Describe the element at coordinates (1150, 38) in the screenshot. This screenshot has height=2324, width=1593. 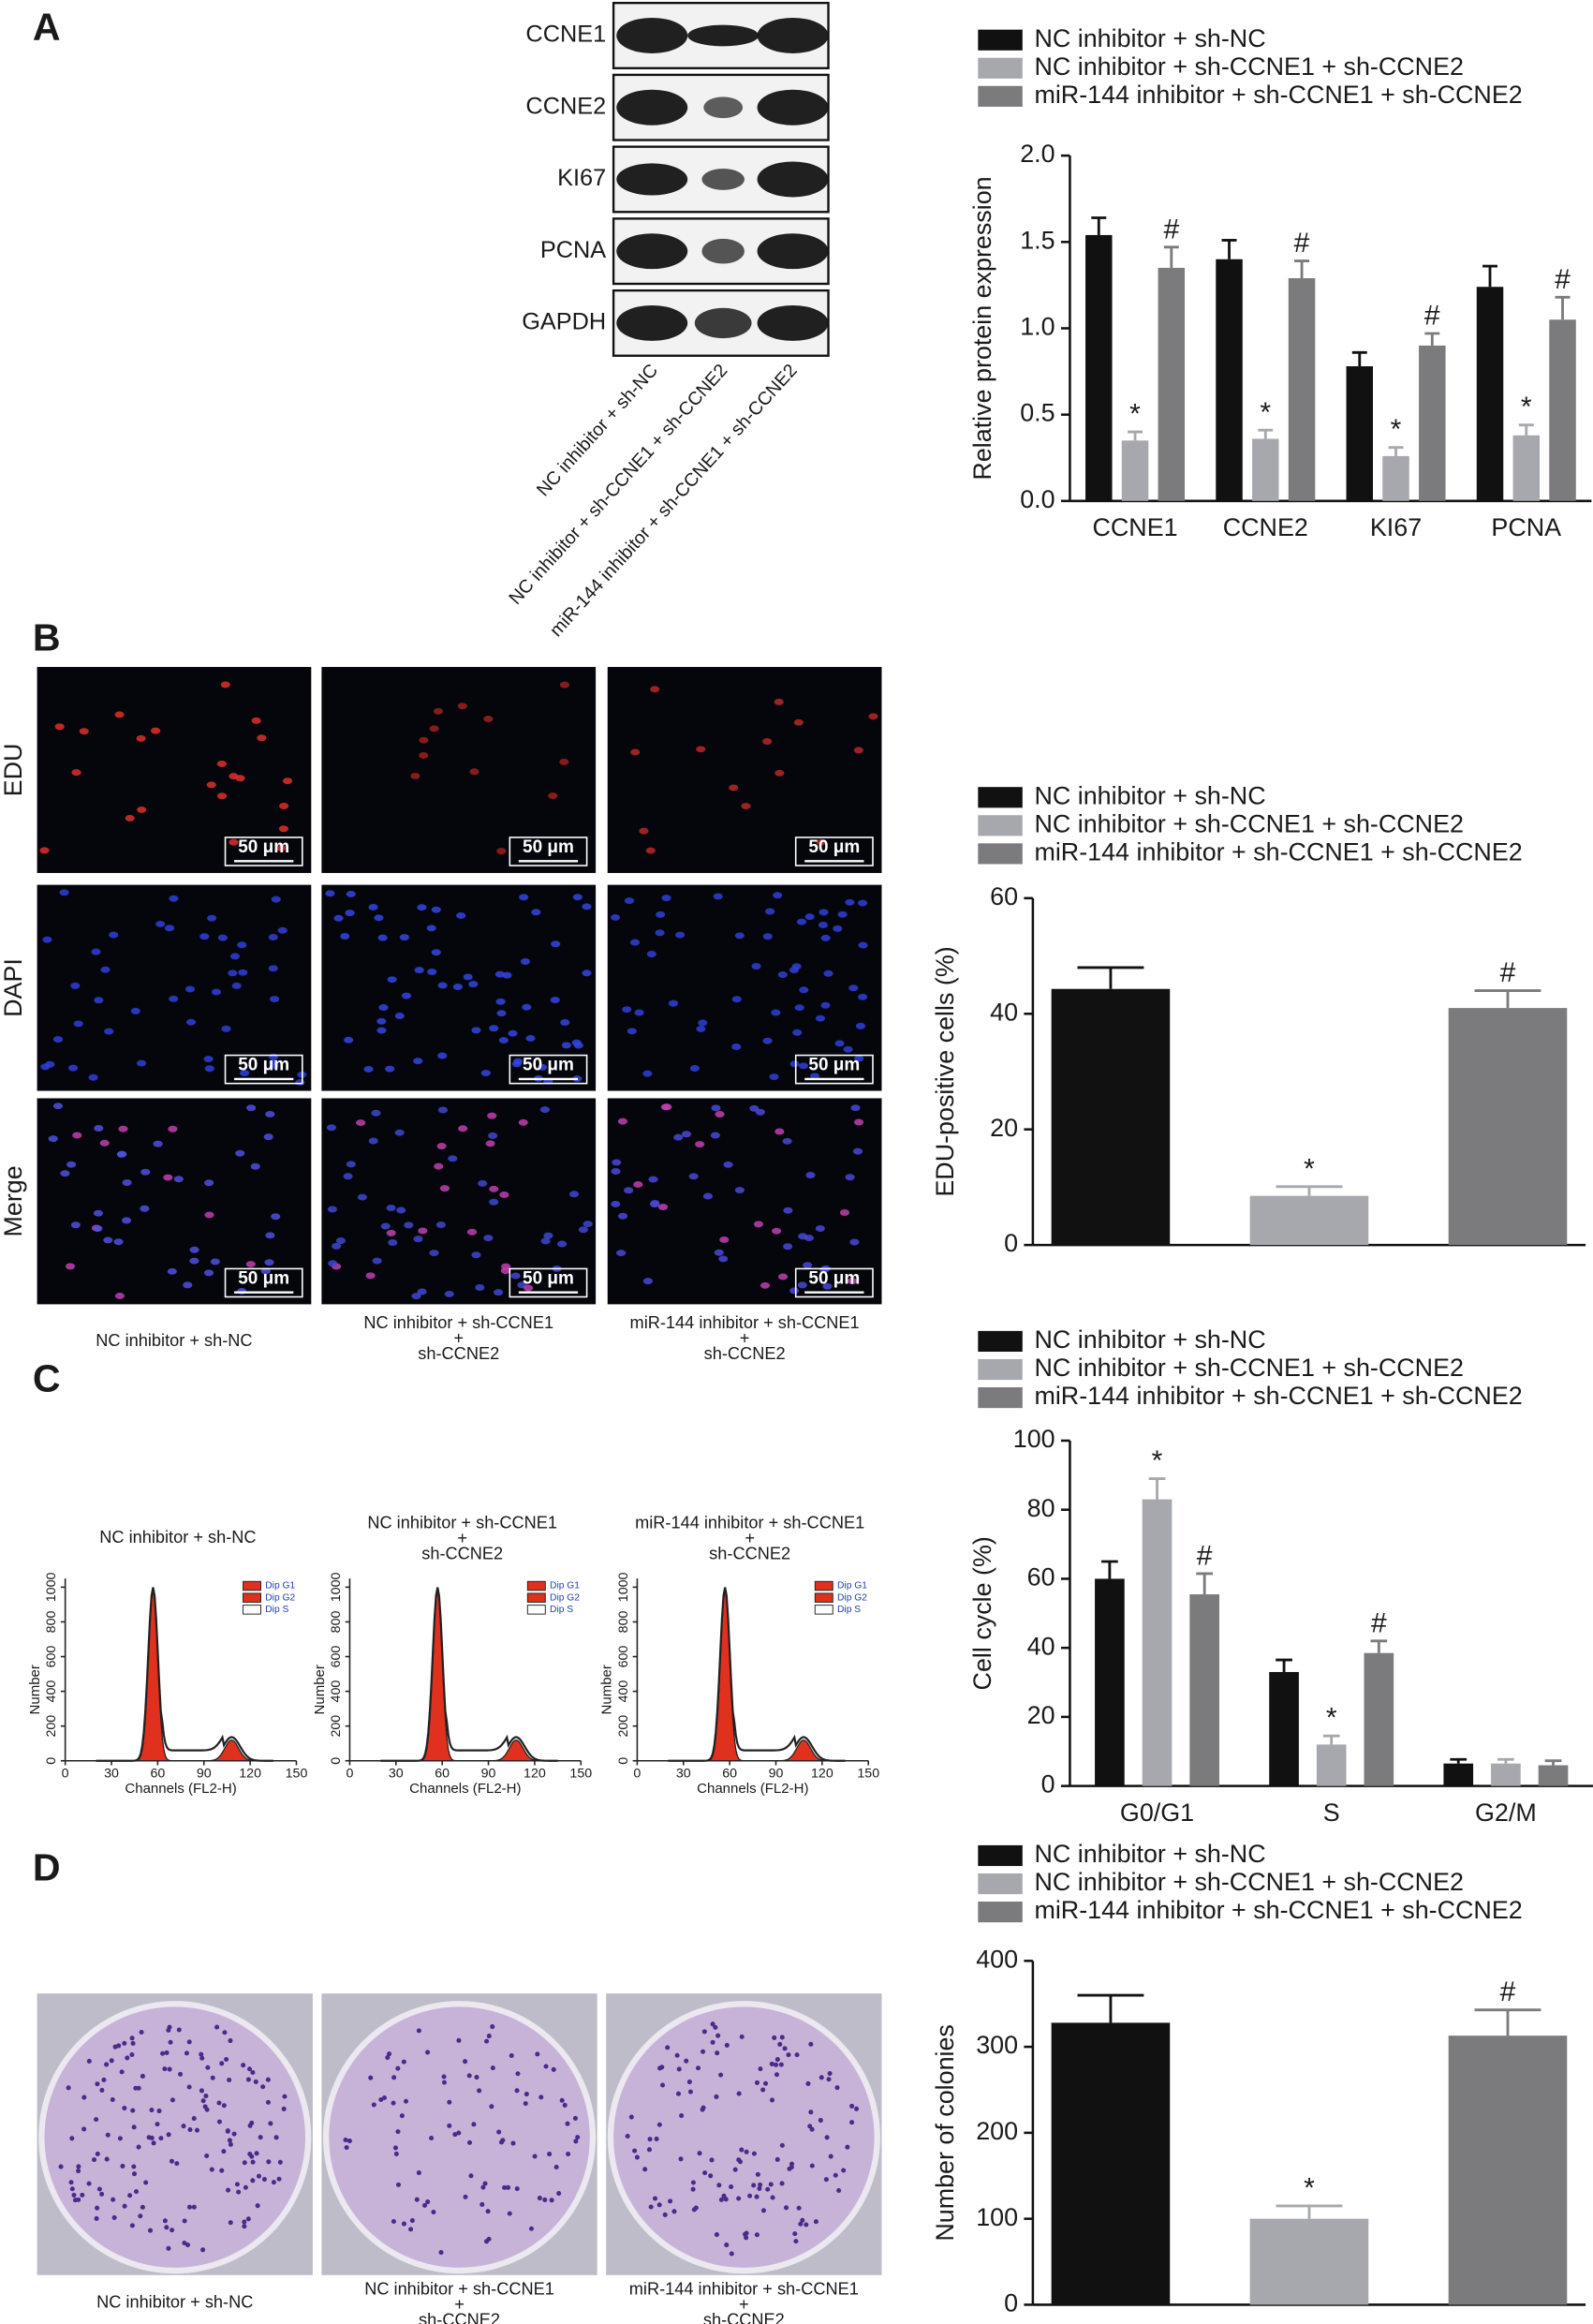
I see `legend-label: NC inhibitor + sh-NC` at that location.